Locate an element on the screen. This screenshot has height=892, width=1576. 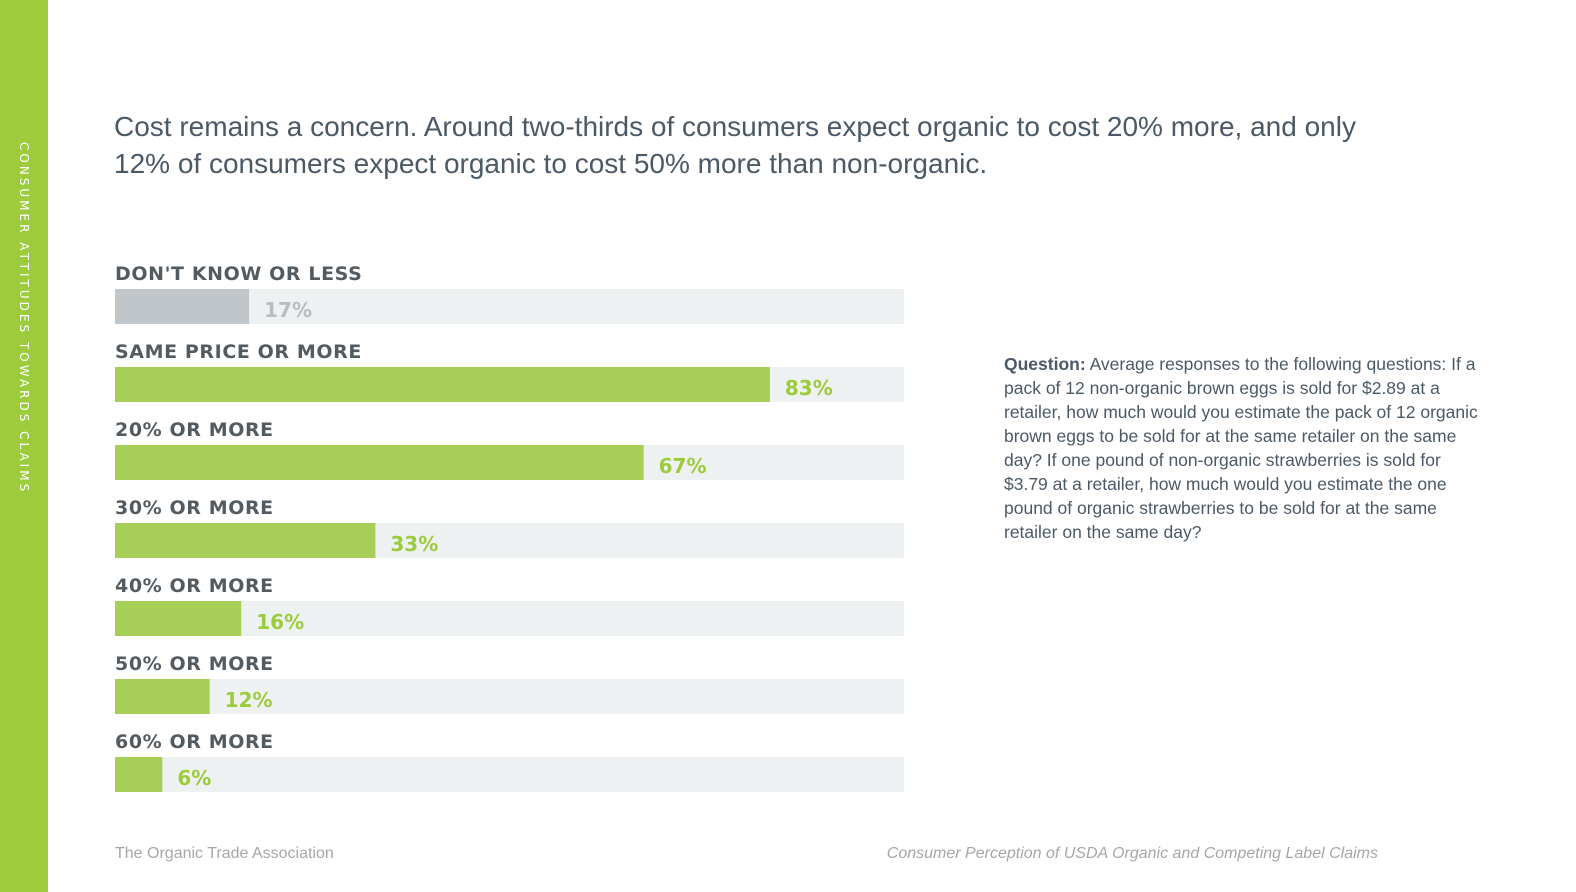
value-label: 83% is located at coordinates (809, 388).